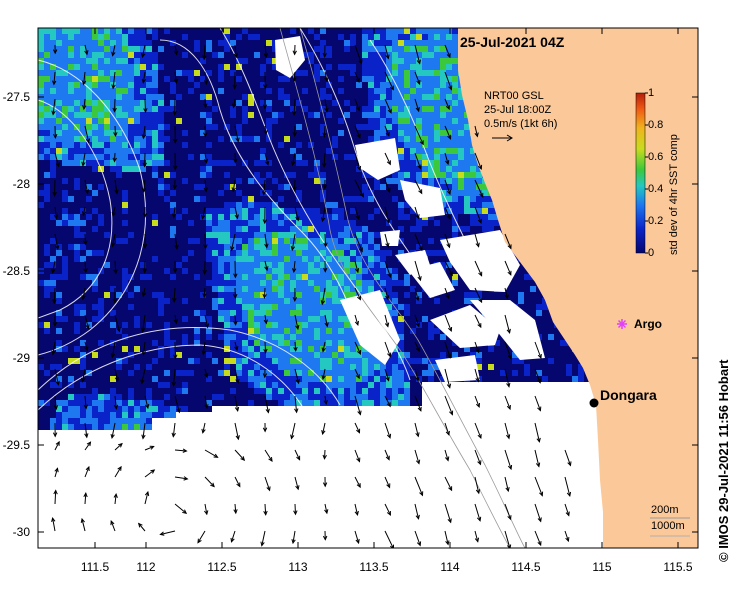  What do you see at coordinates (651, 253) in the screenshot?
I see `colorbar-tick: 0` at bounding box center [651, 253].